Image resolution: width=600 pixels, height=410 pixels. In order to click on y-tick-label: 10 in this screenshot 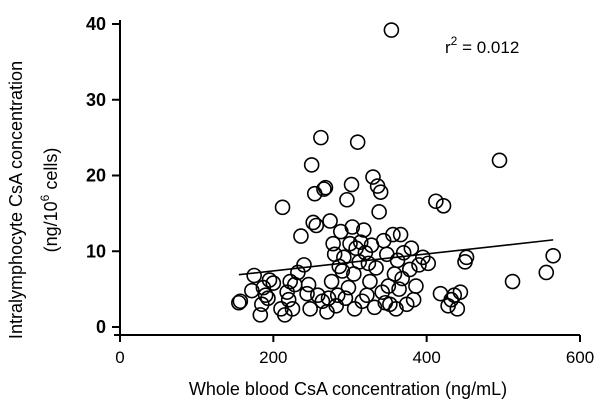, I will do `click(96, 251)`.